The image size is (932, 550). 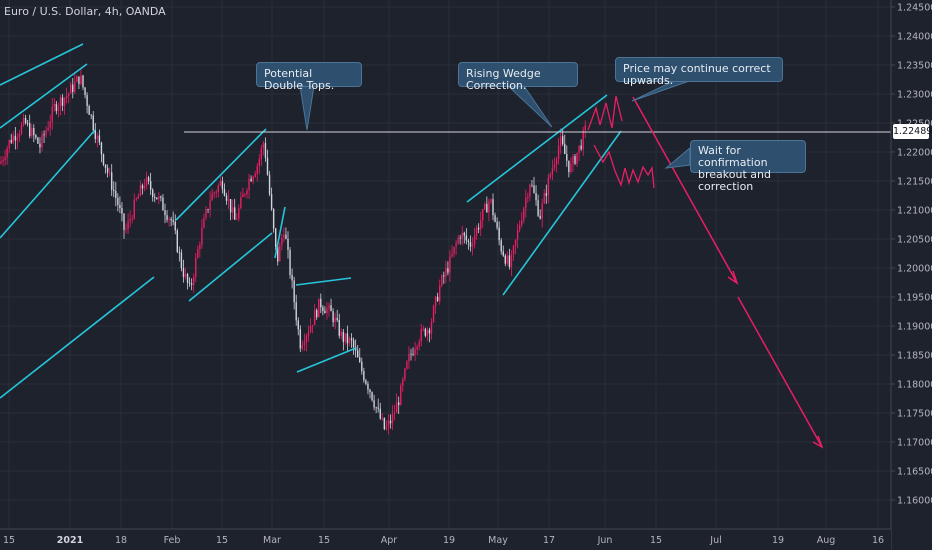 I want to click on y-tick-label: 1.20000, so click(x=914, y=268).